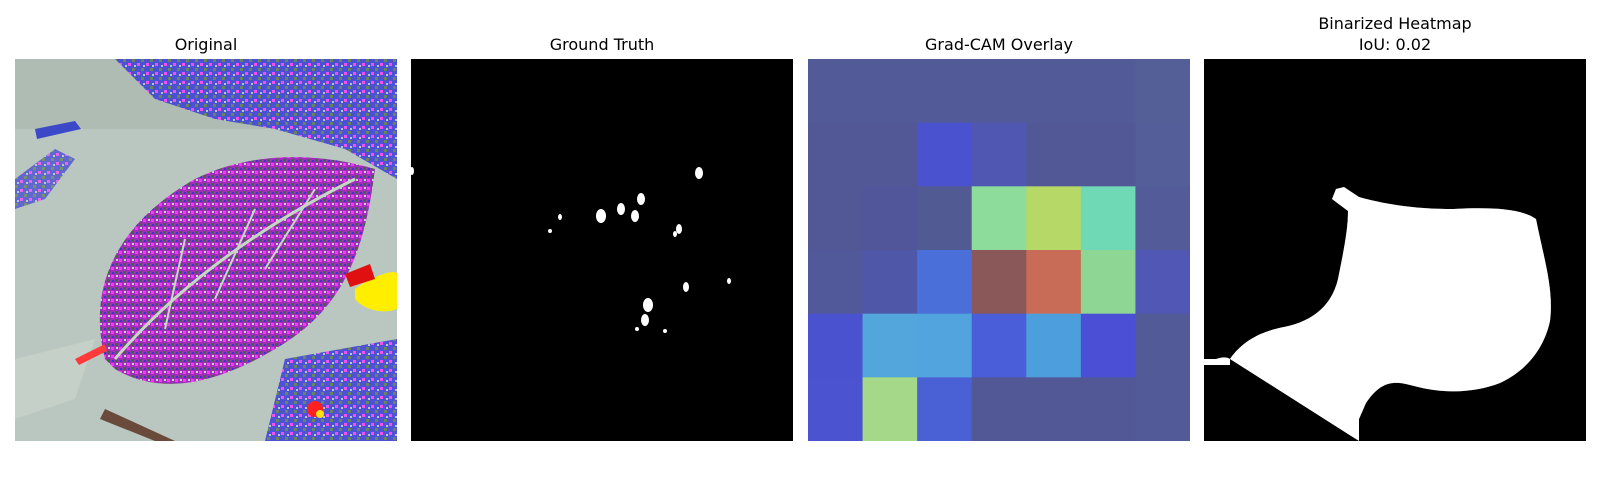 The width and height of the screenshot is (1600, 500). Describe the element at coordinates (1395, 44) in the screenshot. I see `iou-label: IoU: 0.02` at that location.